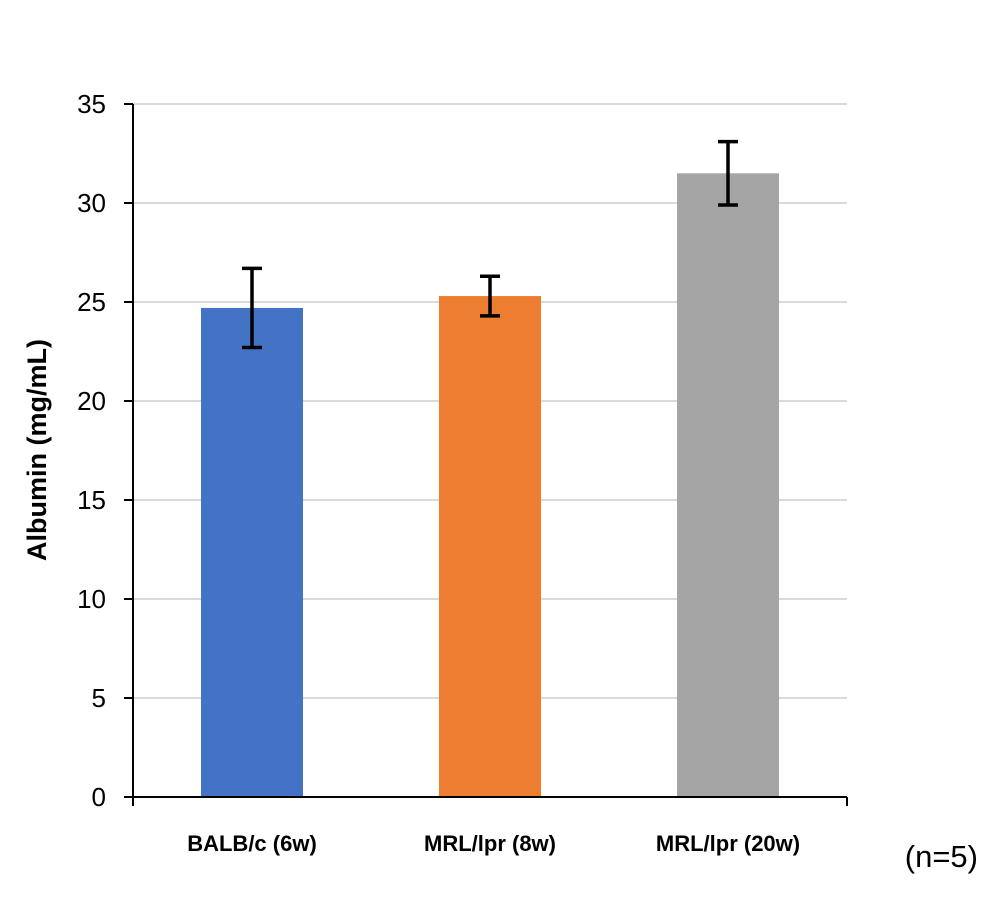  Describe the element at coordinates (99, 797) in the screenshot. I see `y-tick-label: 0` at that location.